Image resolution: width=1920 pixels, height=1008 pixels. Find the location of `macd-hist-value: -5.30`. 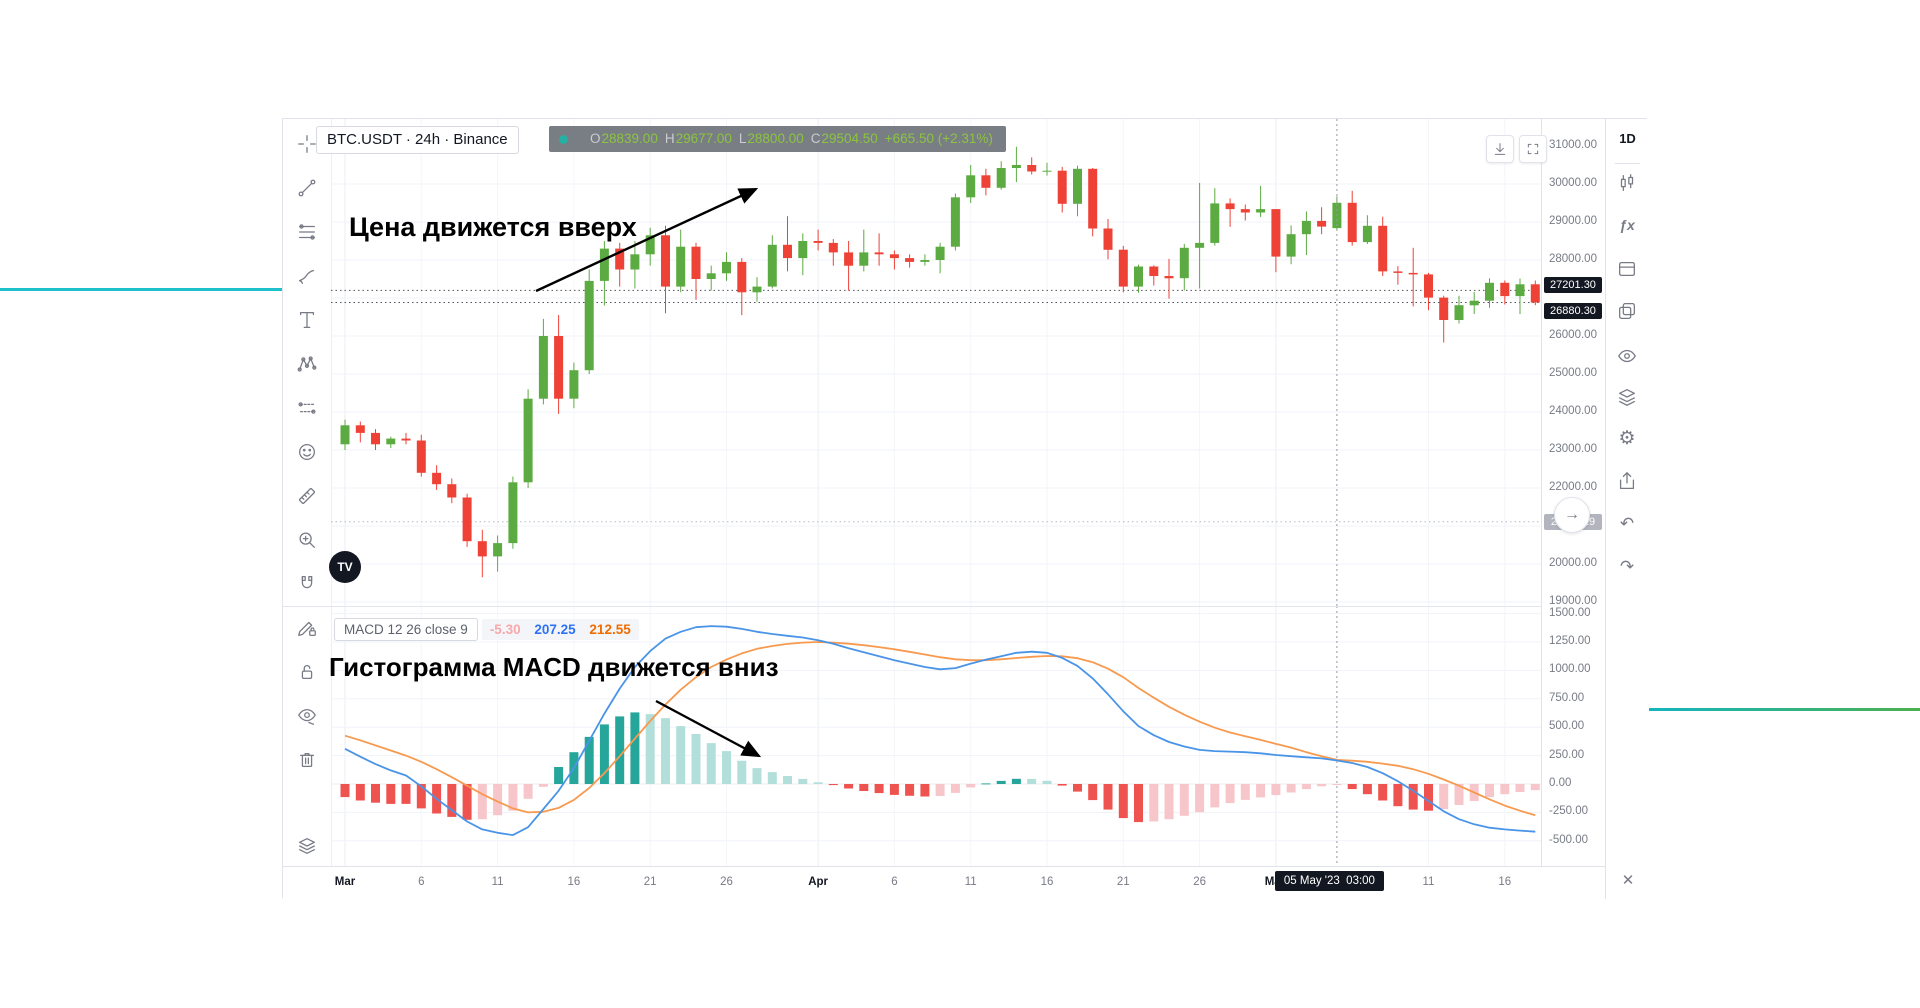

macd-hist-value: -5.30 is located at coordinates (505, 629).